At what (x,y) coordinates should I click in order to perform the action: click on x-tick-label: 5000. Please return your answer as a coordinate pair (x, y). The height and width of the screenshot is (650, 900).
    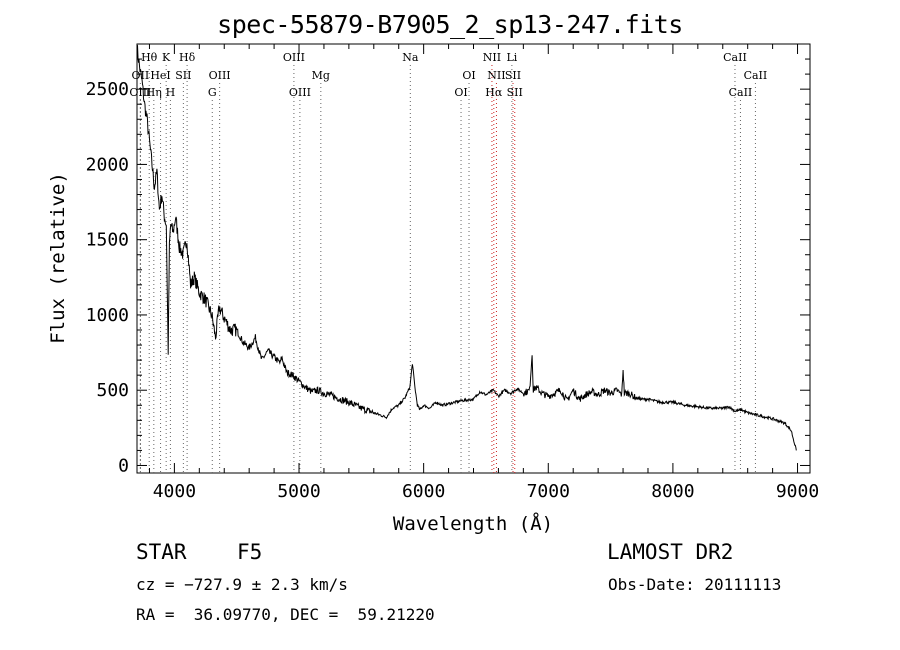
    Looking at the image, I should click on (298, 491).